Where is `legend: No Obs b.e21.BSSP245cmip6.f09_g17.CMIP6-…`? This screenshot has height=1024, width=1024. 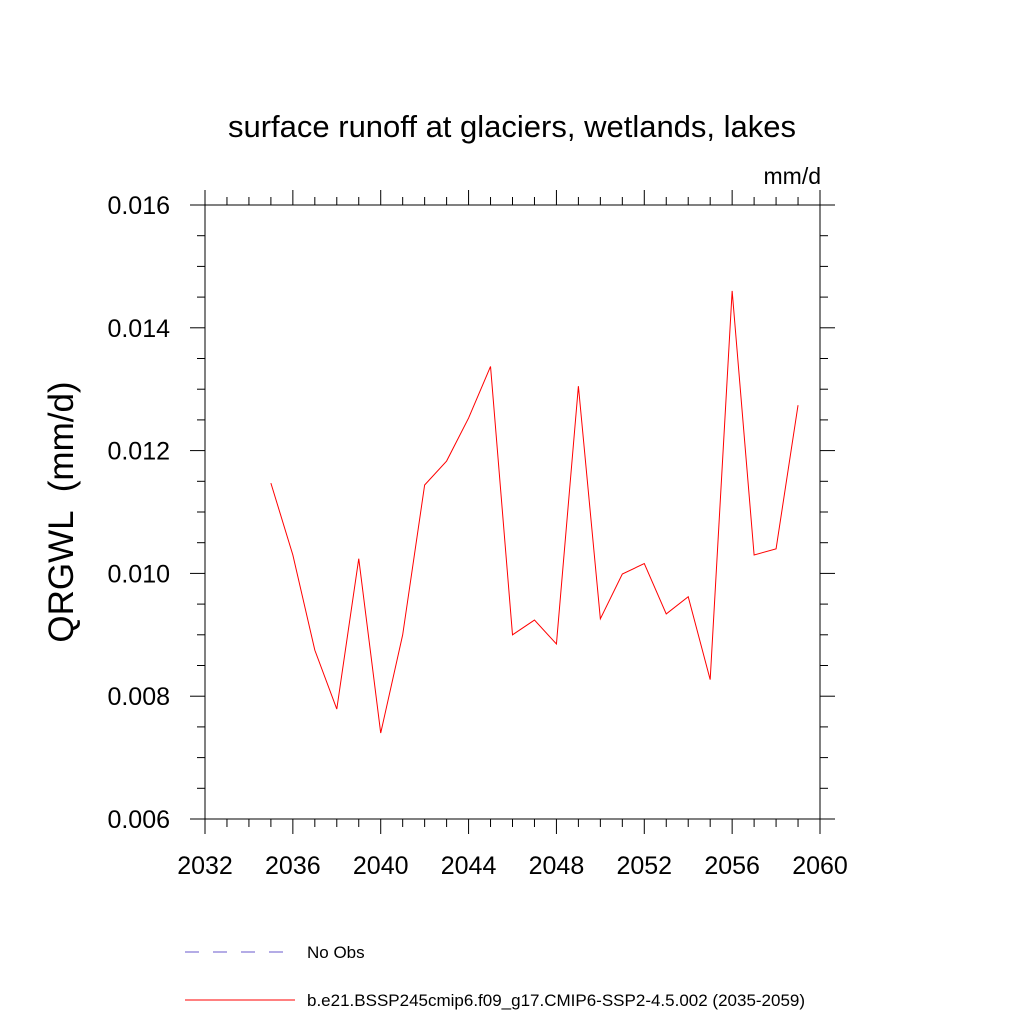
legend: No Obs b.e21.BSSP245cmip6.f09_g17.CMIP6-… is located at coordinates (495, 976).